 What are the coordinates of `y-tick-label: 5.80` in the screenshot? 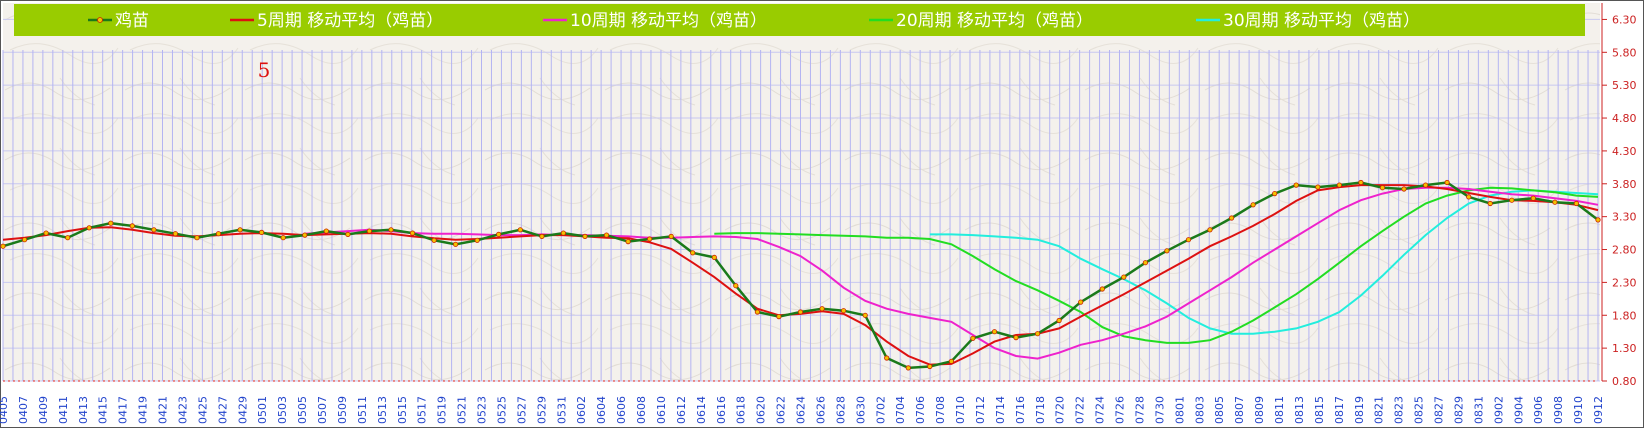 It's located at (1624, 52).